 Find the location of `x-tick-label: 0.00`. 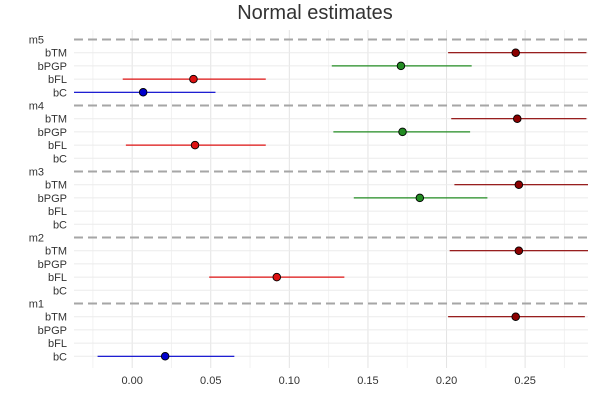

x-tick-label: 0.00 is located at coordinates (131, 381).